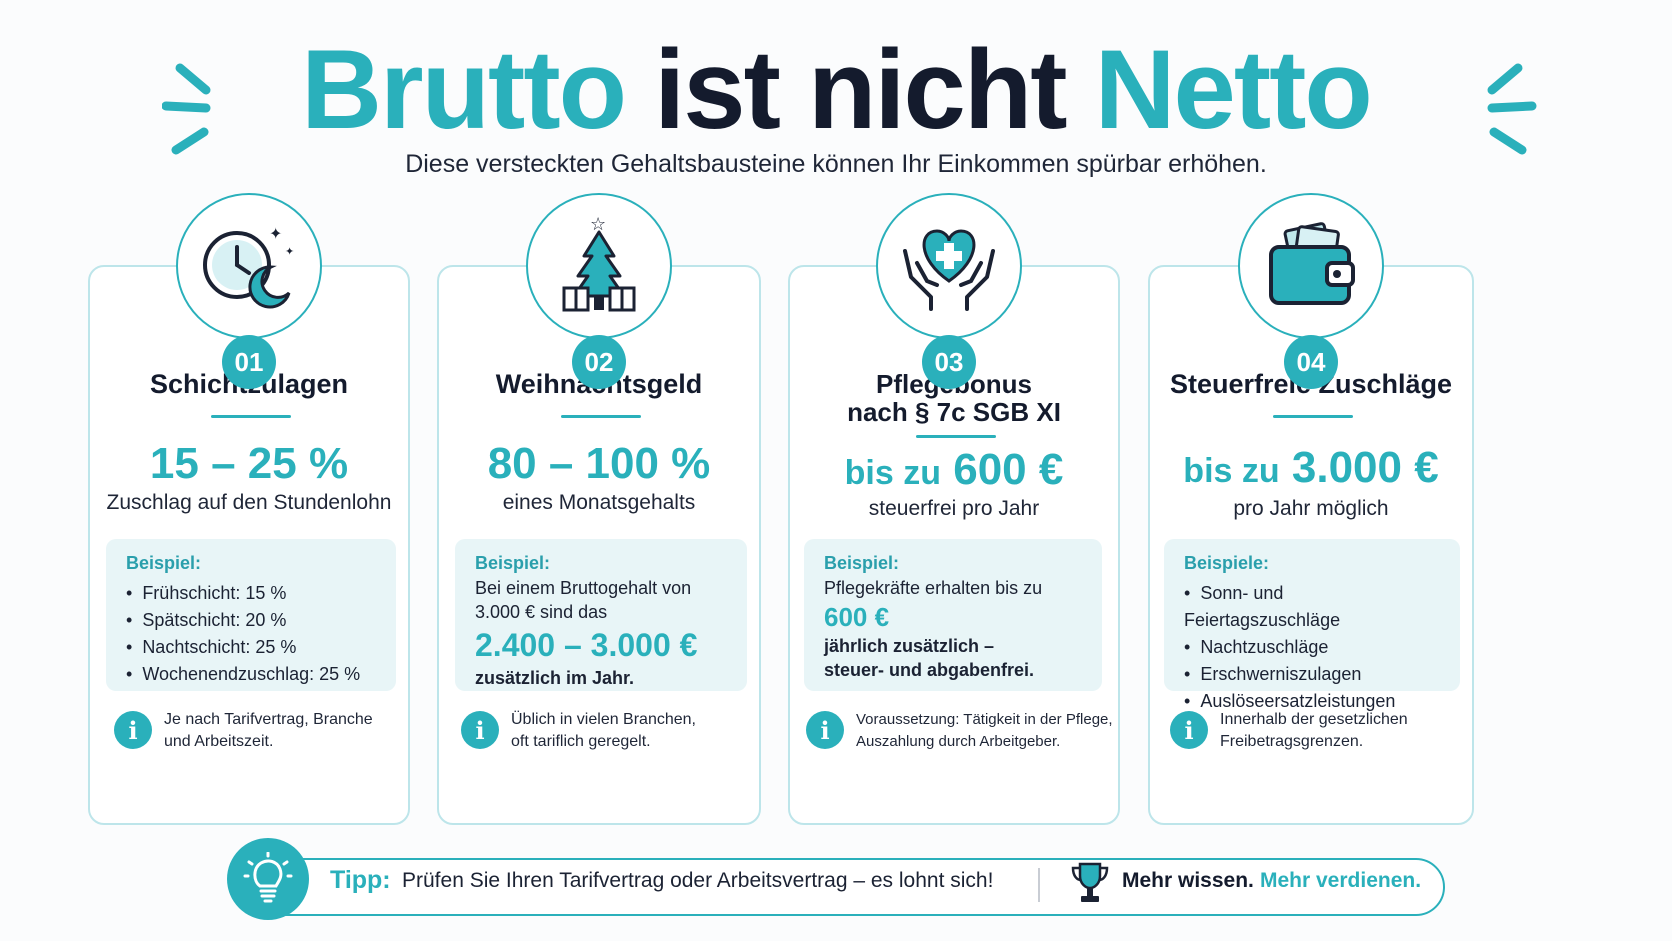 This screenshot has height=941, width=1672. What do you see at coordinates (1090, 882) in the screenshot?
I see `trophy-icon` at bounding box center [1090, 882].